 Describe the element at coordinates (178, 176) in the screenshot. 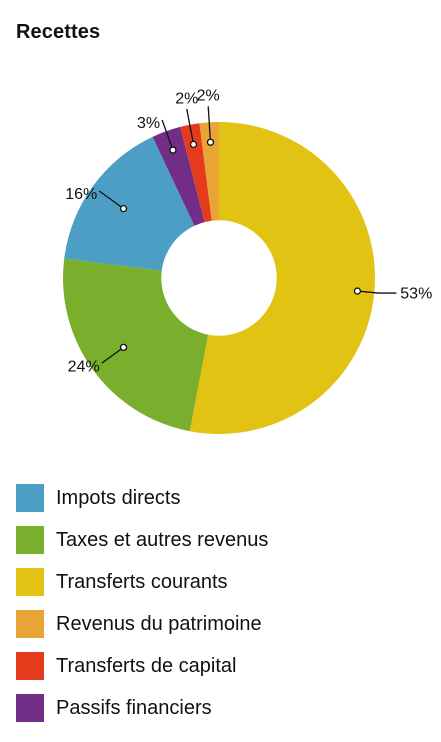

I see `donut-slice-passifs-financiers` at that location.